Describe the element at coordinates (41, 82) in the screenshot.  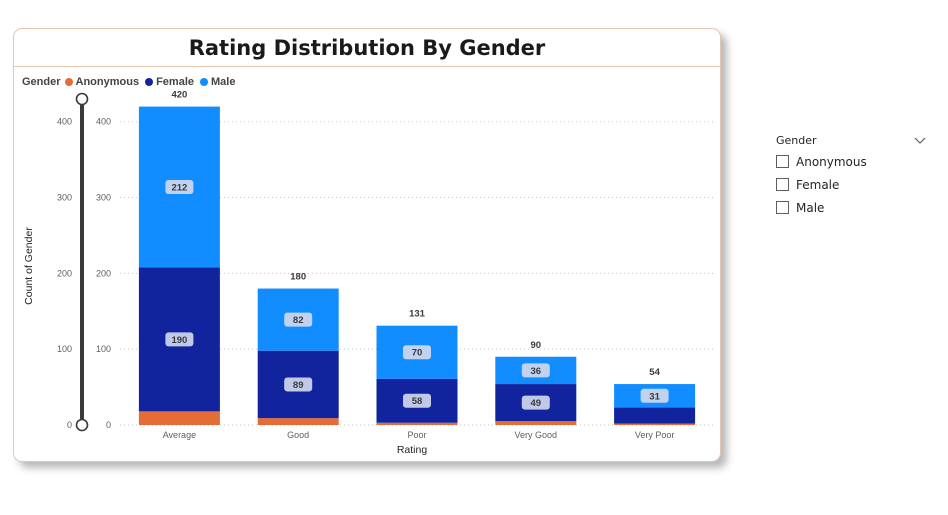
I see `legend-title: Gender` at that location.